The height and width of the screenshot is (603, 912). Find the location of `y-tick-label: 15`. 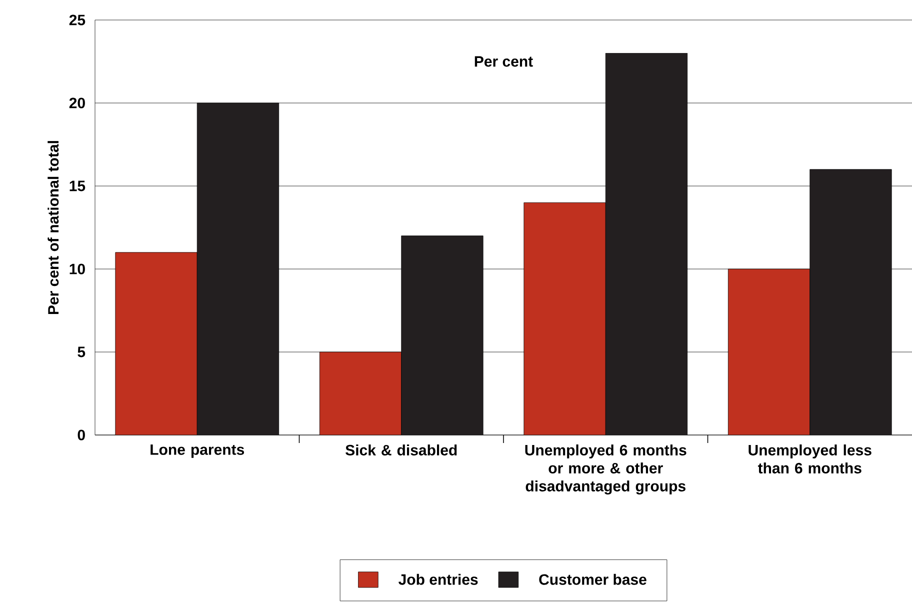

y-tick-label: 15 is located at coordinates (78, 186).